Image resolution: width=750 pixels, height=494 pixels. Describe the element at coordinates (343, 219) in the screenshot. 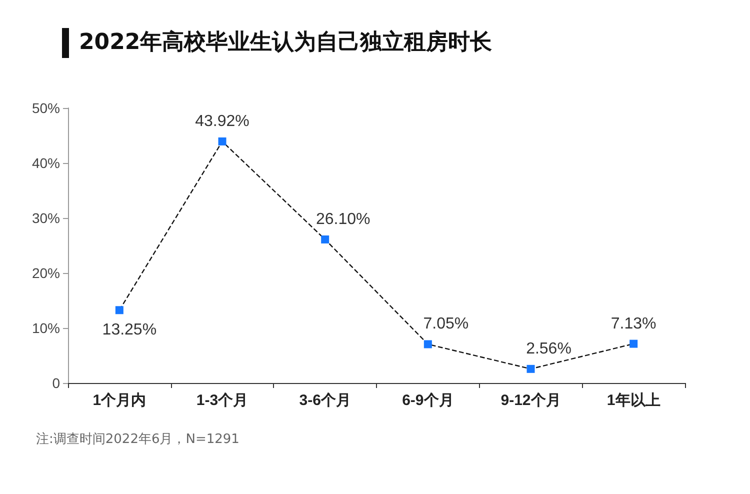

I see `data-label: 26.10%` at that location.